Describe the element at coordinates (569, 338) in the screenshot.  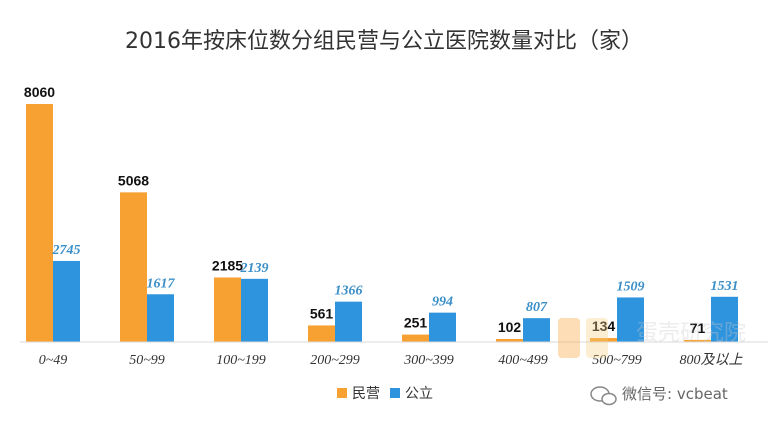
I see `logo-mark-left` at that location.